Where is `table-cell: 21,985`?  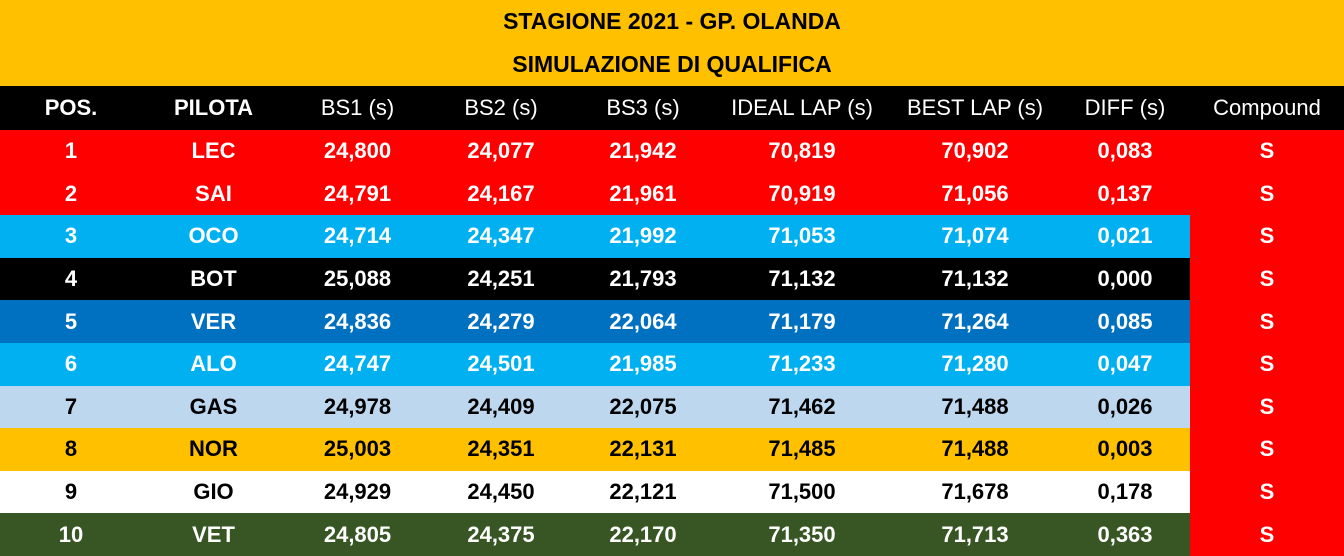 table-cell: 21,985 is located at coordinates (643, 364).